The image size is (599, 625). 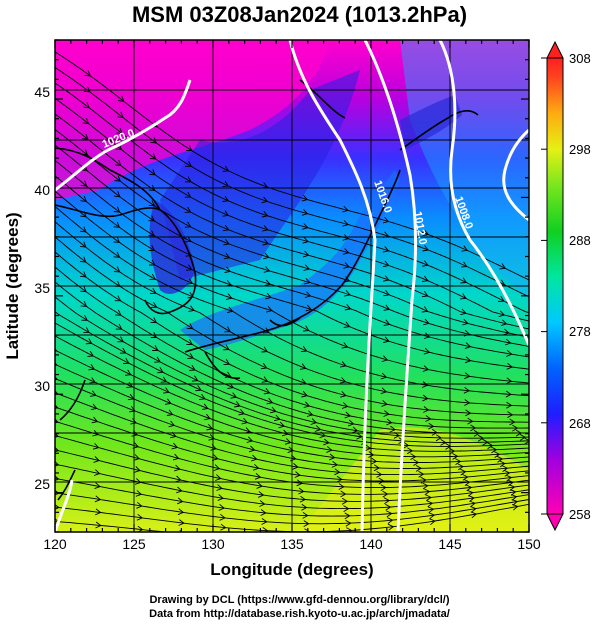 I want to click on y-tick-label-45: 45, so click(x=42, y=92).